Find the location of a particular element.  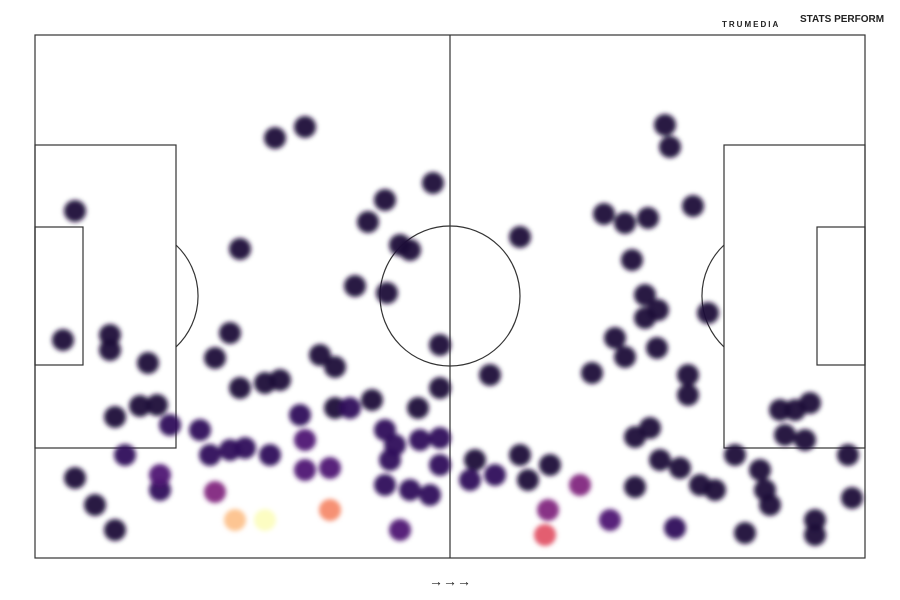

brand-logo: TRUMEDIA is located at coordinates (751, 24).